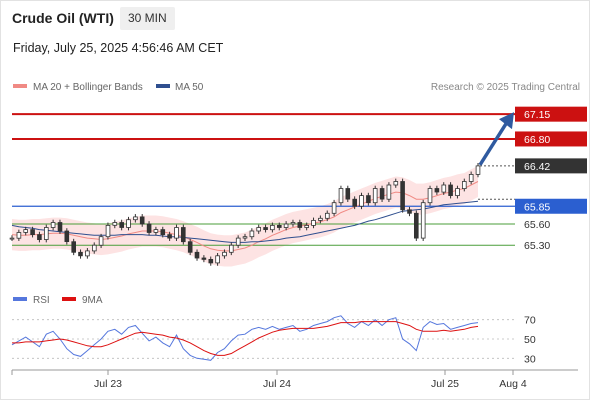 This screenshot has height=400, width=590. Describe the element at coordinates (530, 340) in the screenshot. I see `rsi-tick-50: 50` at that location.